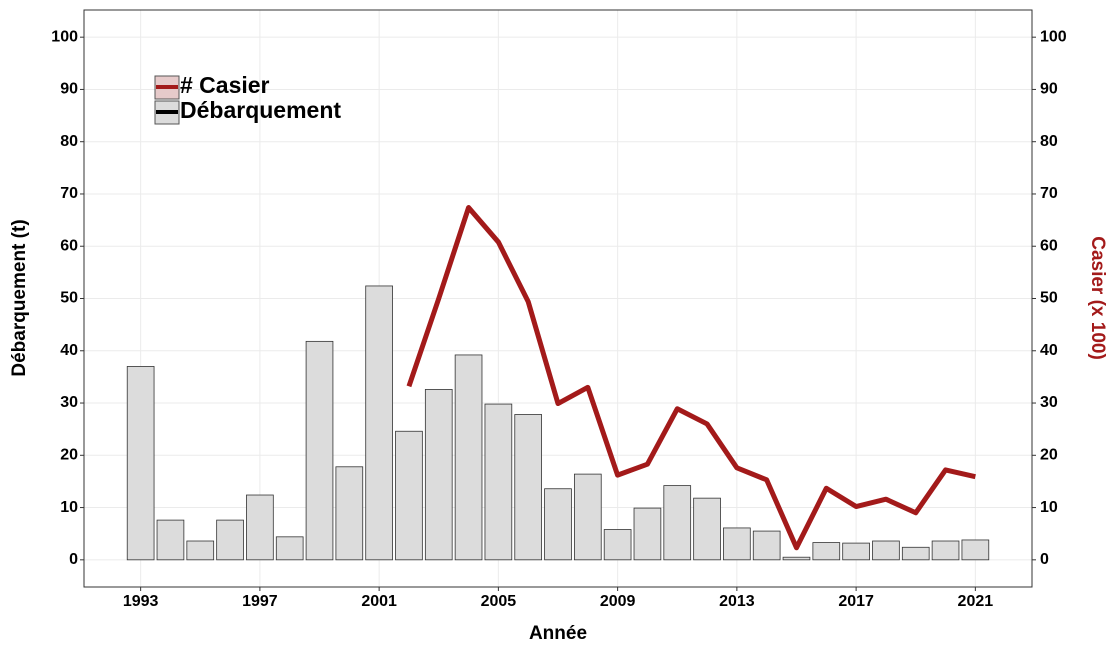  What do you see at coordinates (69, 89) in the screenshot?
I see `y-tick-label: 90` at bounding box center [69, 89].